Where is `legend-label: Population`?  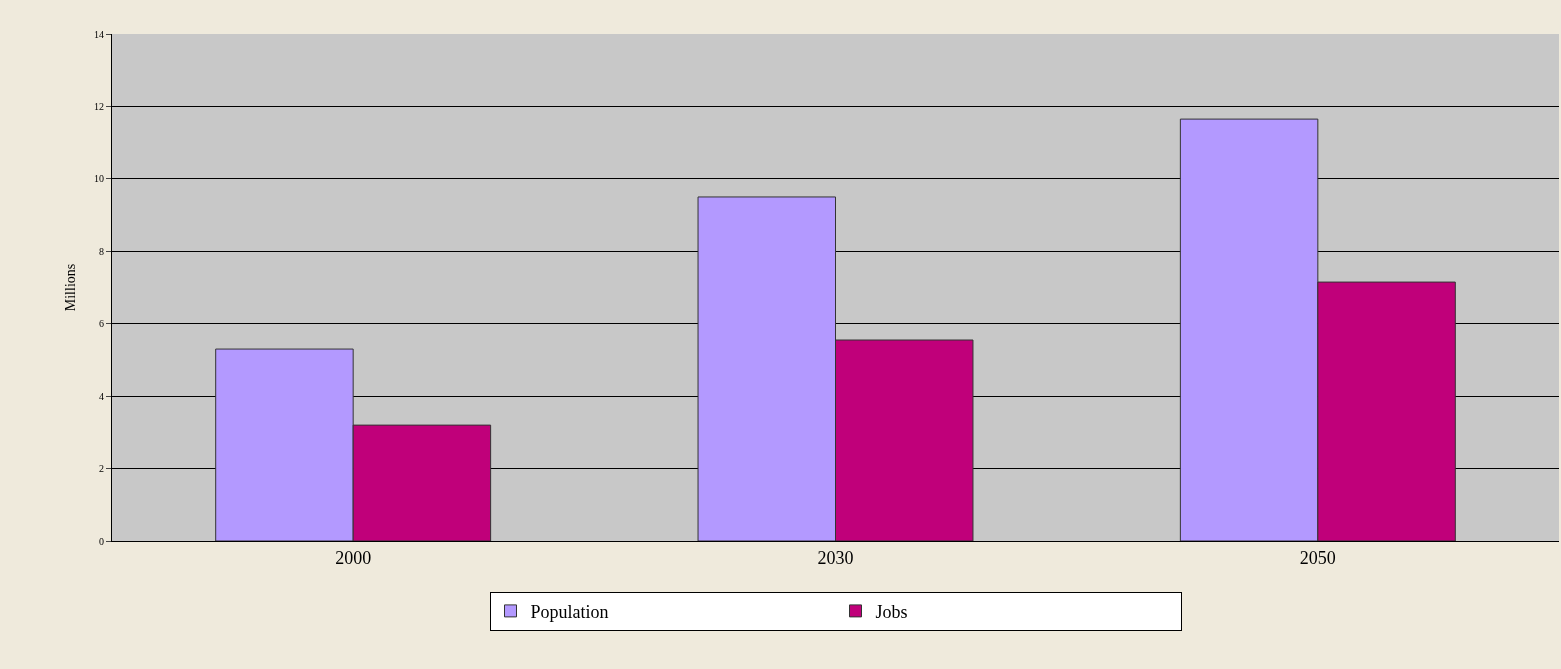 legend-label: Population is located at coordinates (569, 611).